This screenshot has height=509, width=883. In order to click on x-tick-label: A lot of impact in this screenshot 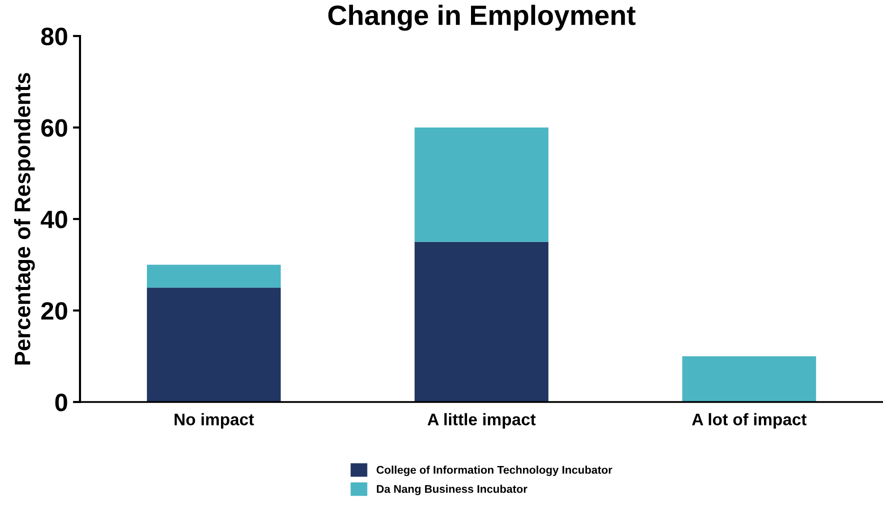, I will do `click(749, 421)`.